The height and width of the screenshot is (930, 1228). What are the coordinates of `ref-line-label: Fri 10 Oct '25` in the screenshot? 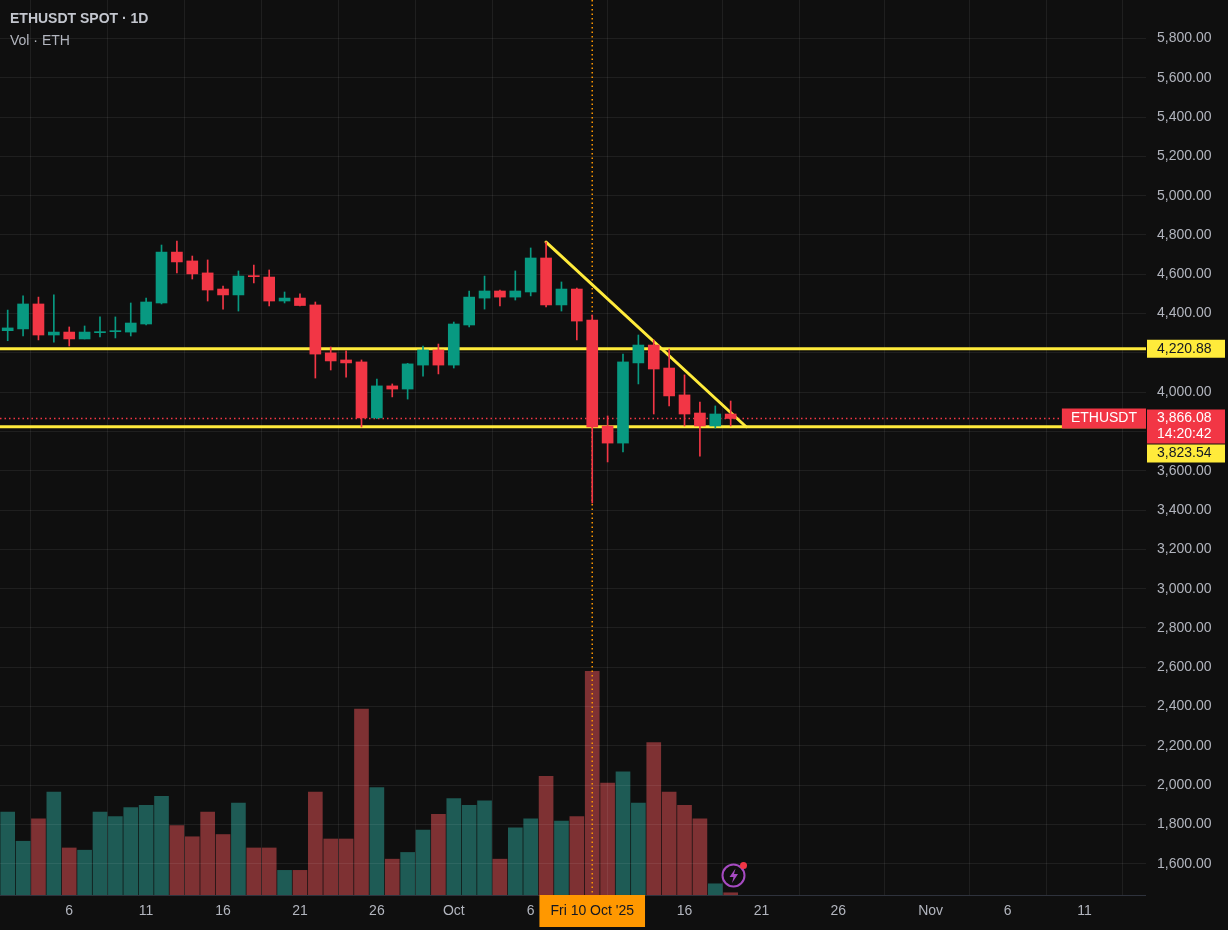 It's located at (592, 909).